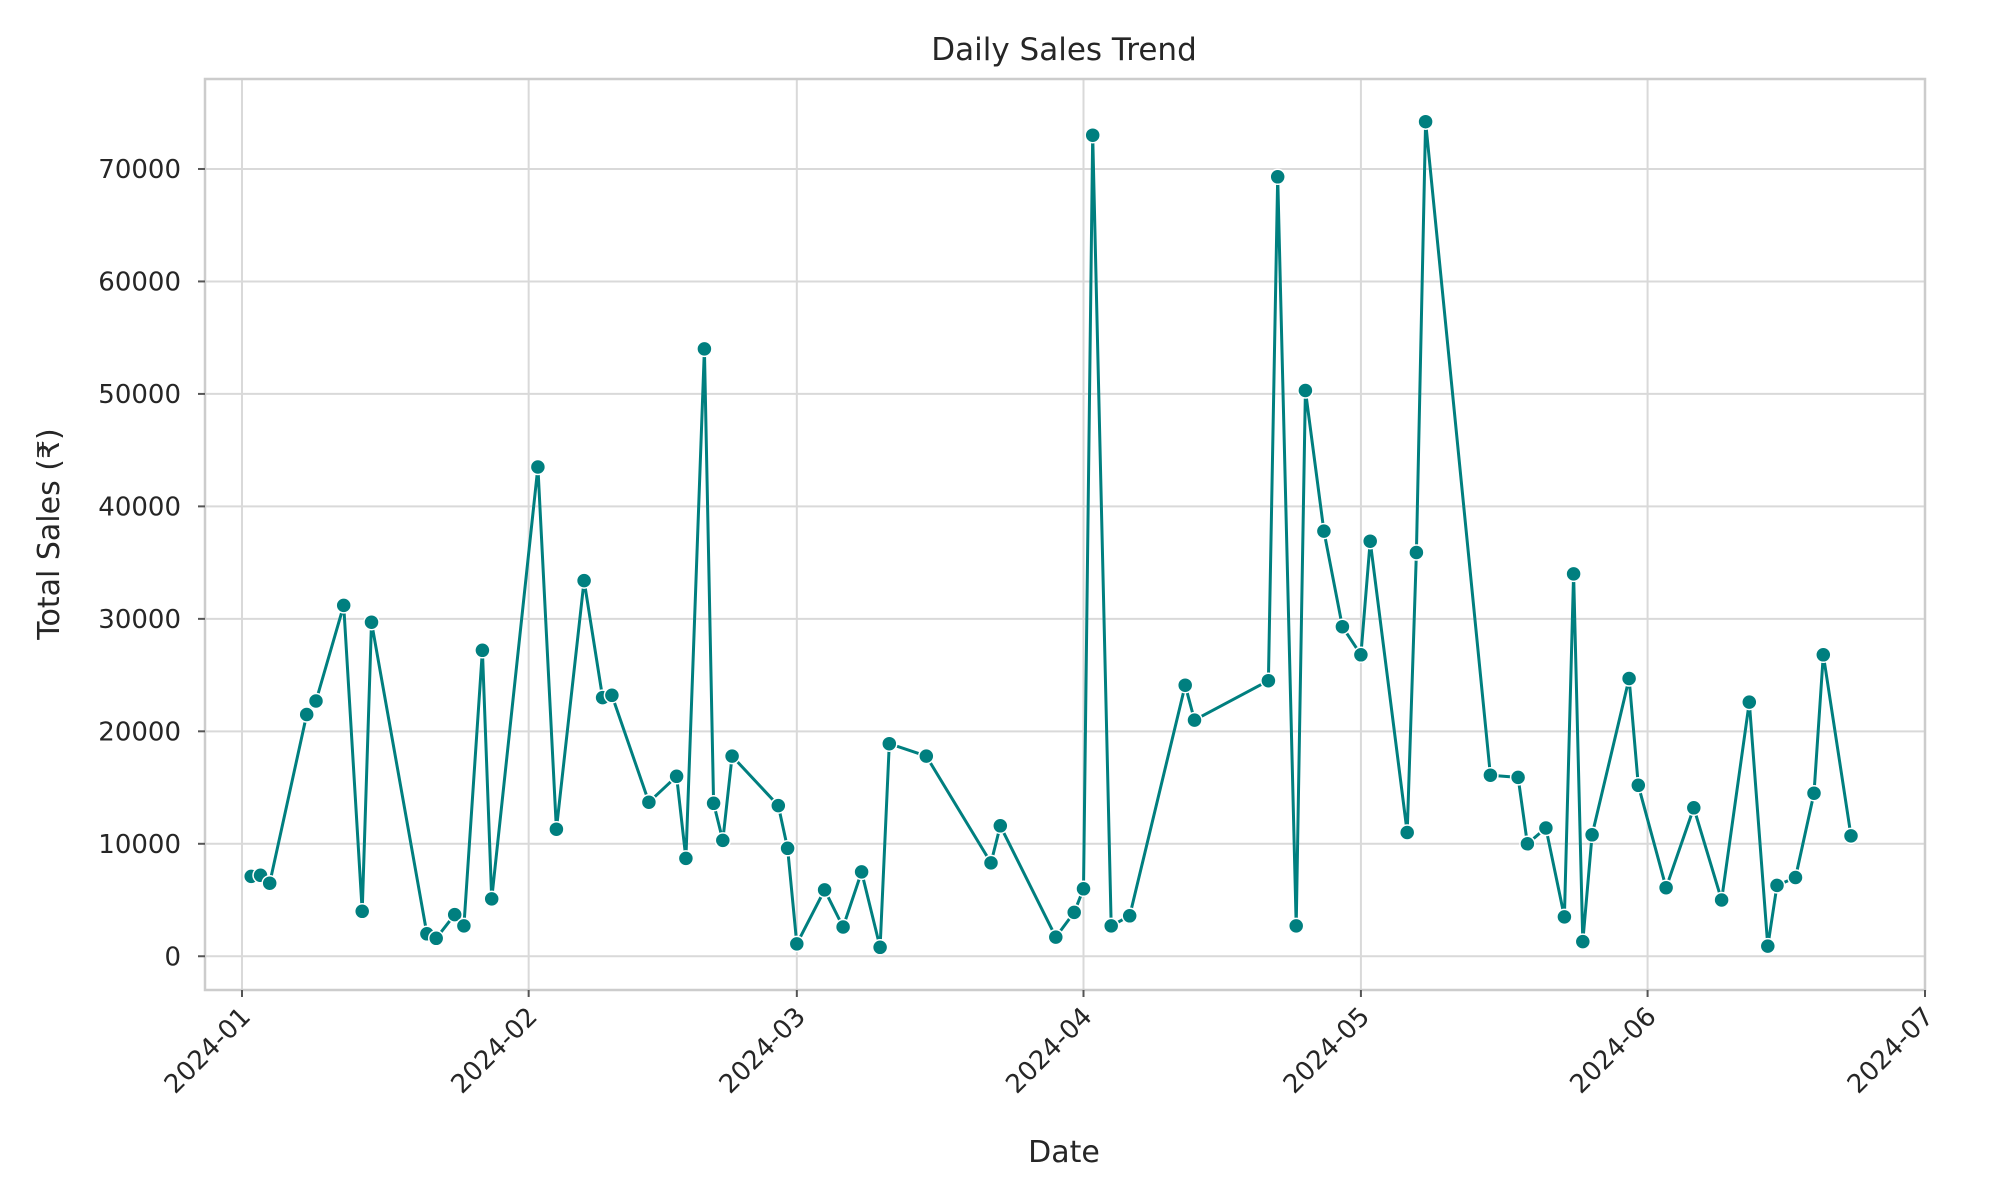 The height and width of the screenshot is (1200, 2000). I want to click on y-tick-label: 60000, so click(139, 282).